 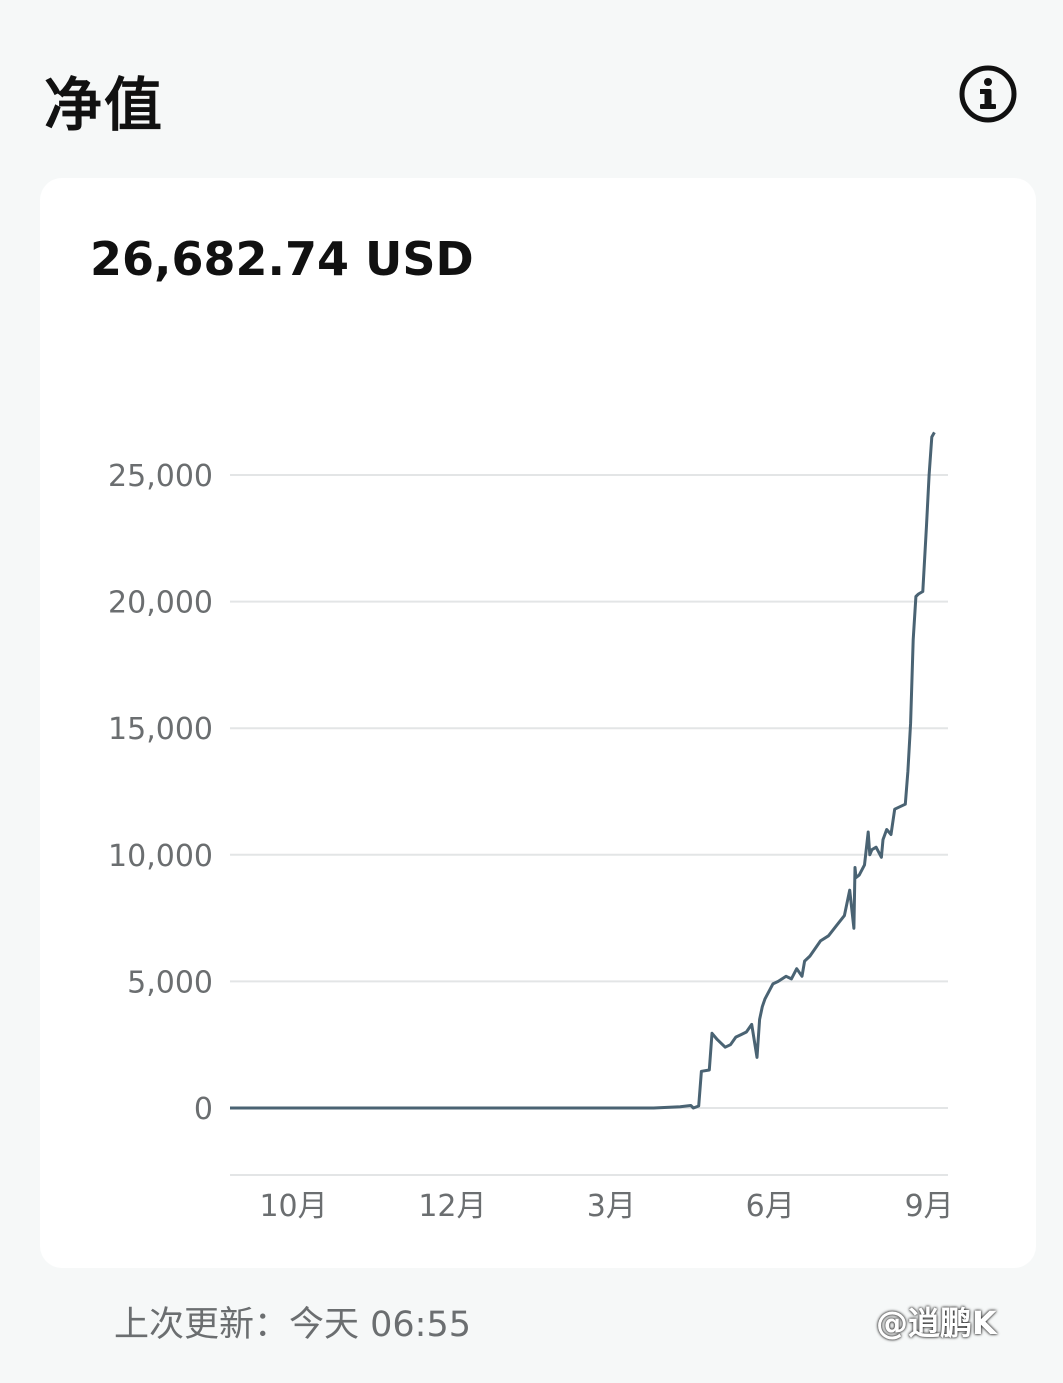 What do you see at coordinates (160, 793) in the screenshot?
I see `y-axis-ticks: 0 5,000 10,000 15,000 20,000 25,000` at bounding box center [160, 793].